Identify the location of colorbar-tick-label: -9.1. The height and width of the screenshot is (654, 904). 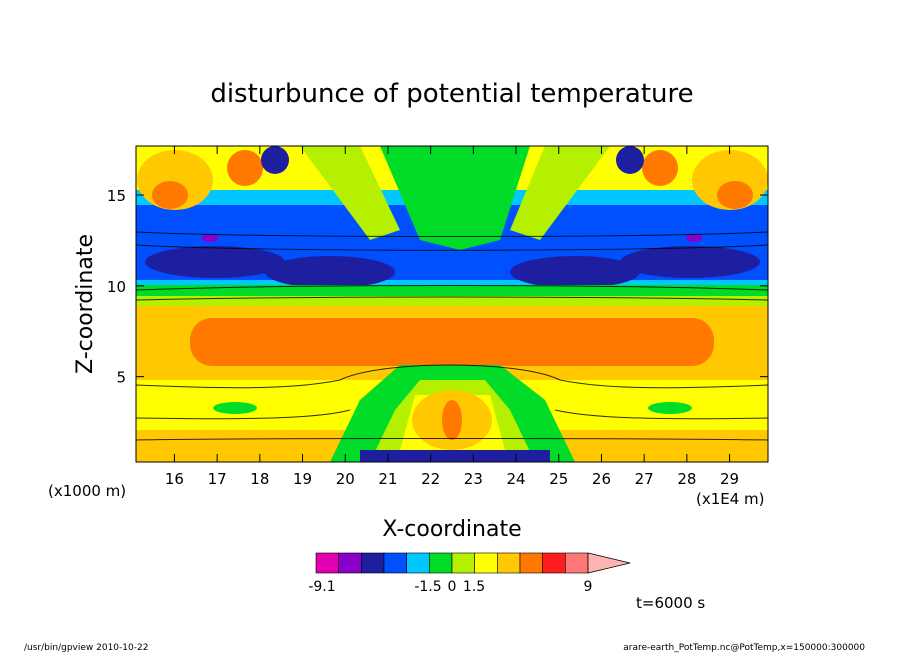
(321, 587).